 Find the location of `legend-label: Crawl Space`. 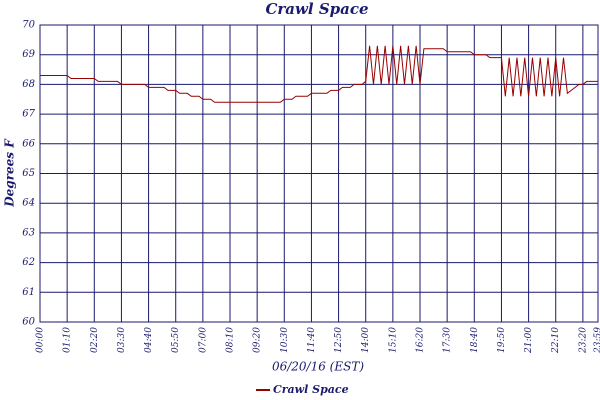

legend-label: Crawl Space is located at coordinates (311, 389).